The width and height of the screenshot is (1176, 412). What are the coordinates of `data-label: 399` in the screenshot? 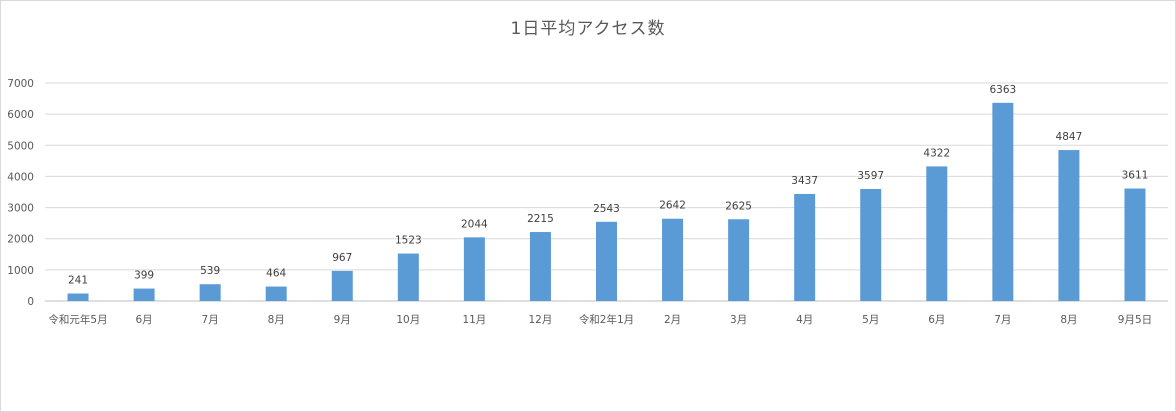 It's located at (144, 276).